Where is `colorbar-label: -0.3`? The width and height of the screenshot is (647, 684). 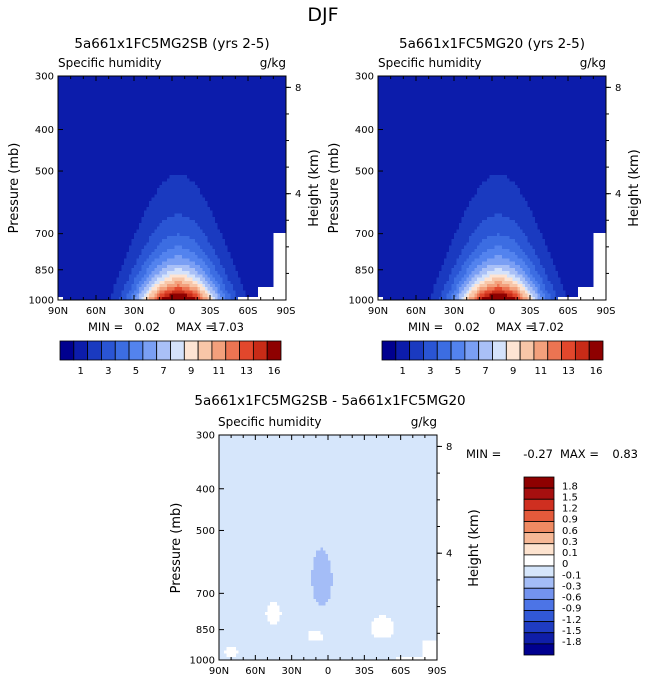 colorbar-label: -0.3 is located at coordinates (572, 586).